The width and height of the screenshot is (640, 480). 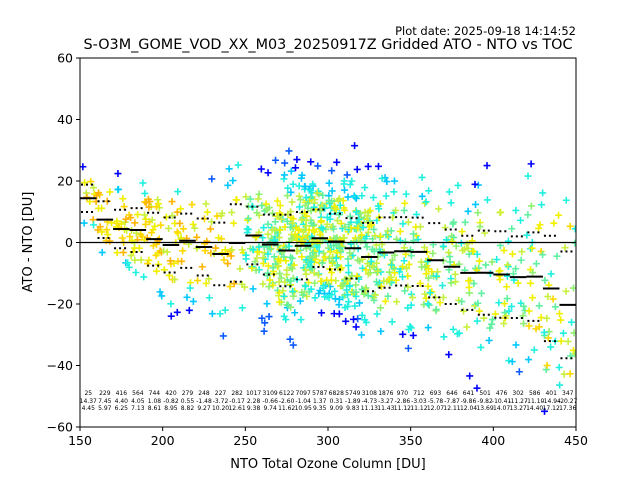 I want to click on bin-median-label: 4.40, so click(x=122, y=401).